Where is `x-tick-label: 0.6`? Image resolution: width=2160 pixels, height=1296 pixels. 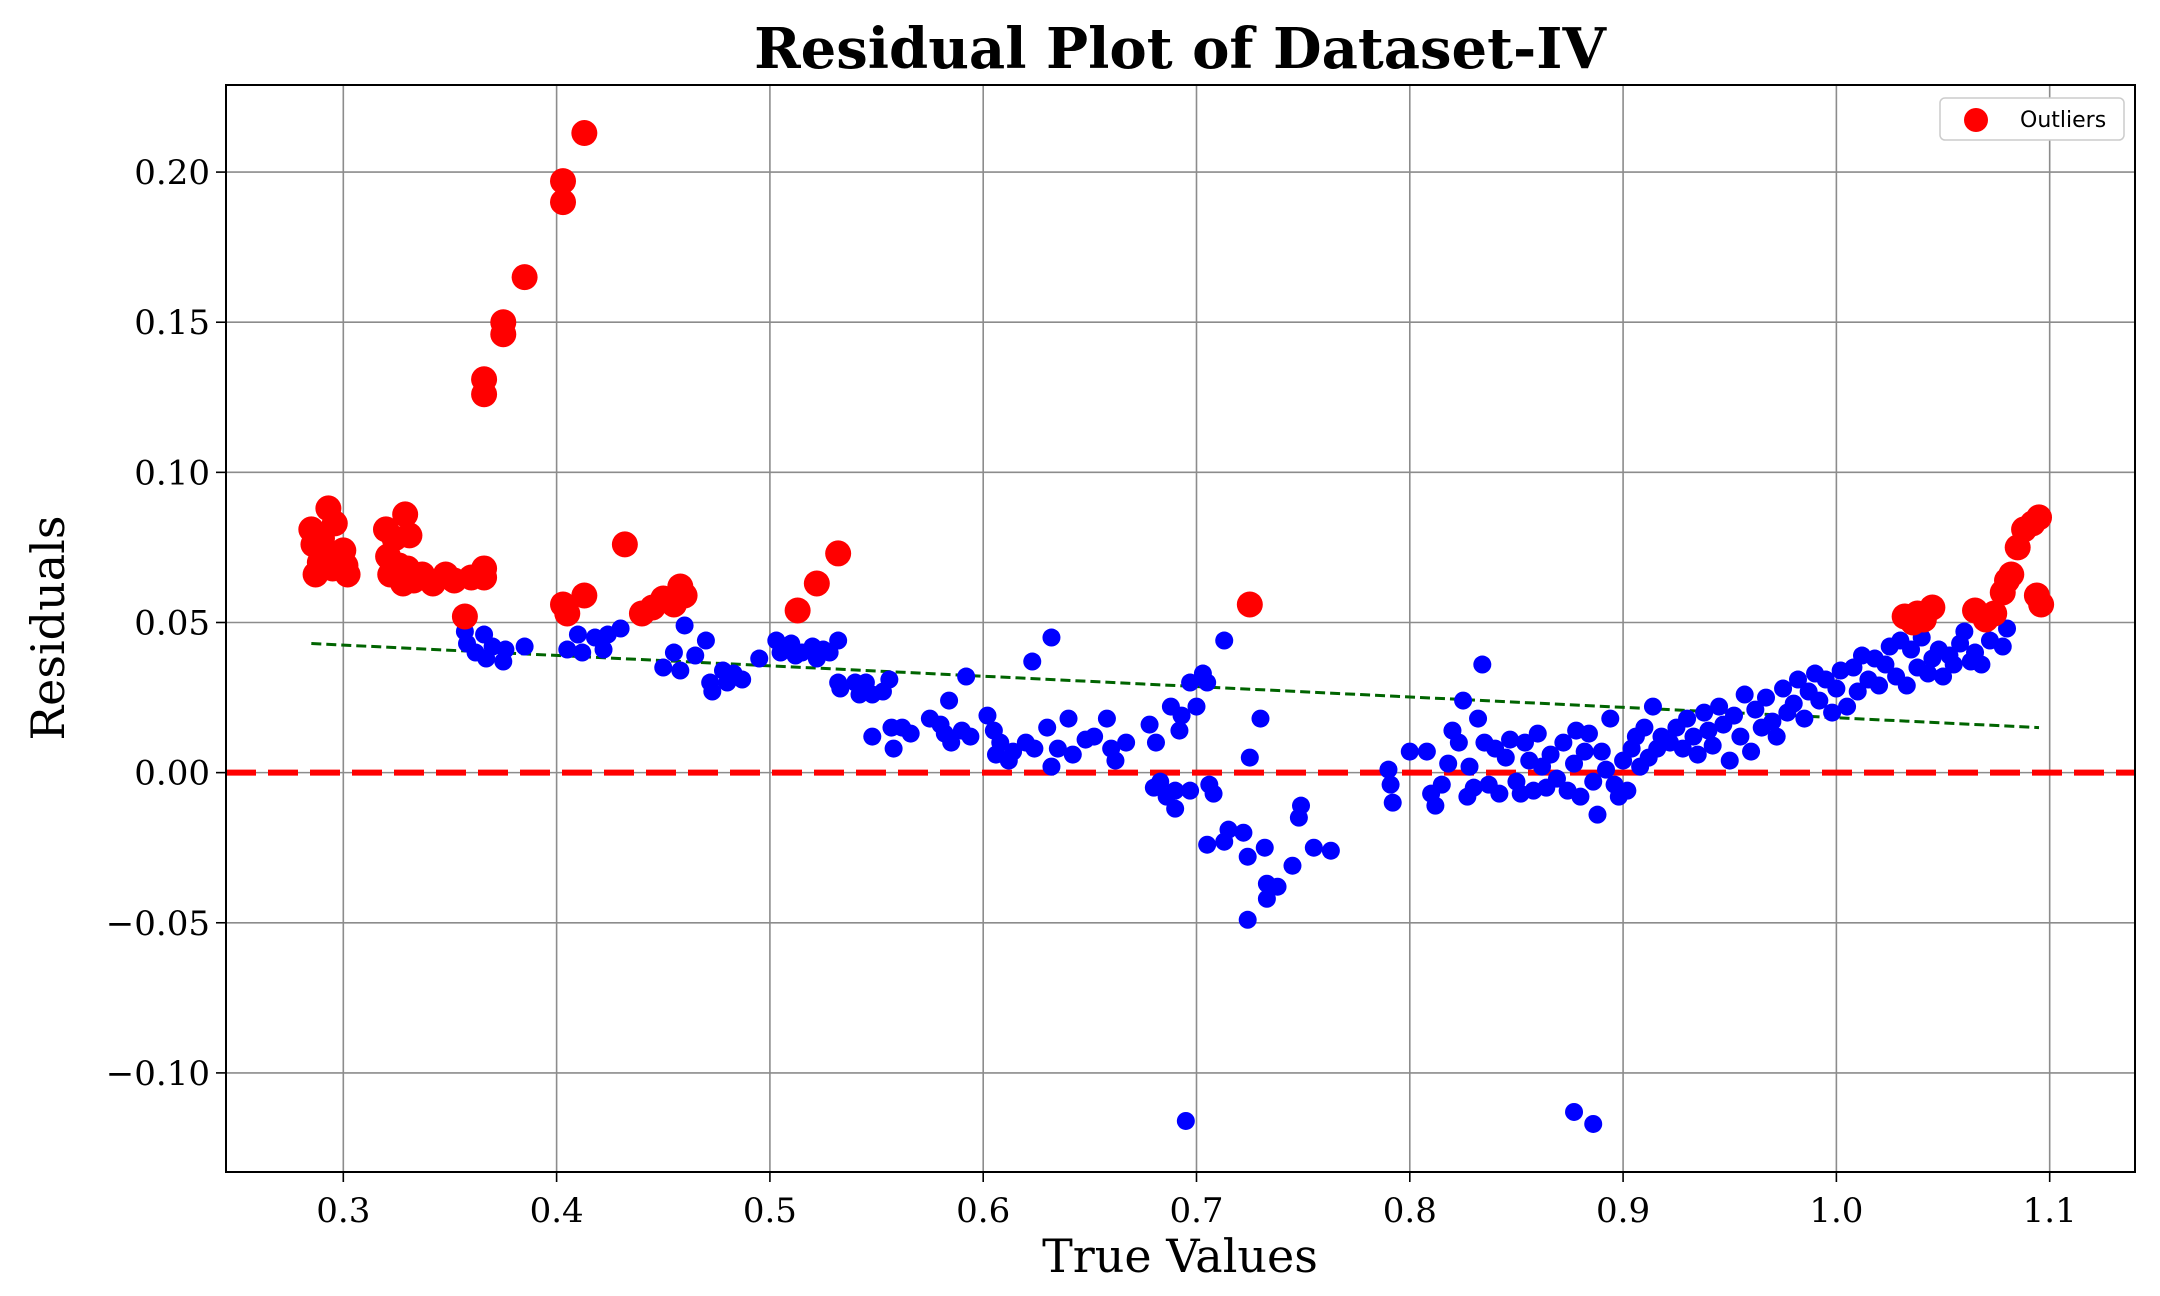 x-tick-label: 0.6 is located at coordinates (983, 1211).